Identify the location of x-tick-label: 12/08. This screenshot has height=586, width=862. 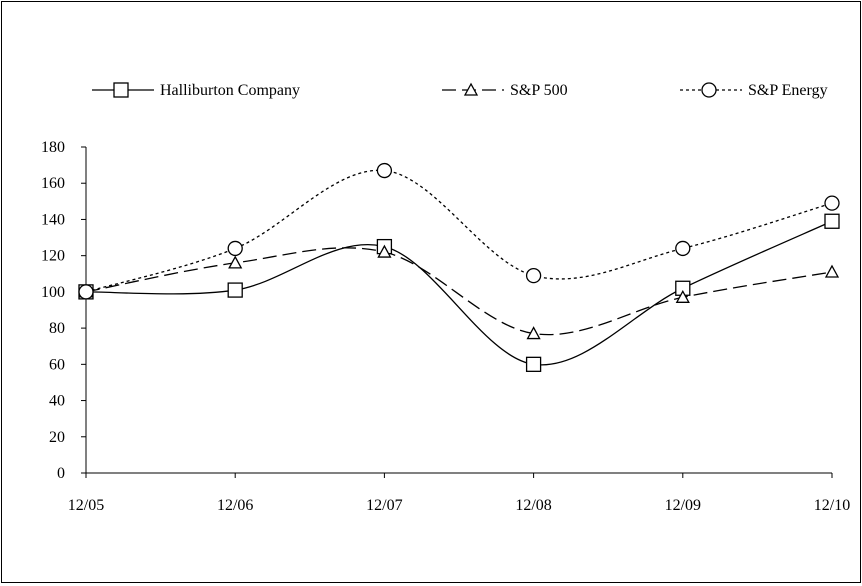
(533, 505).